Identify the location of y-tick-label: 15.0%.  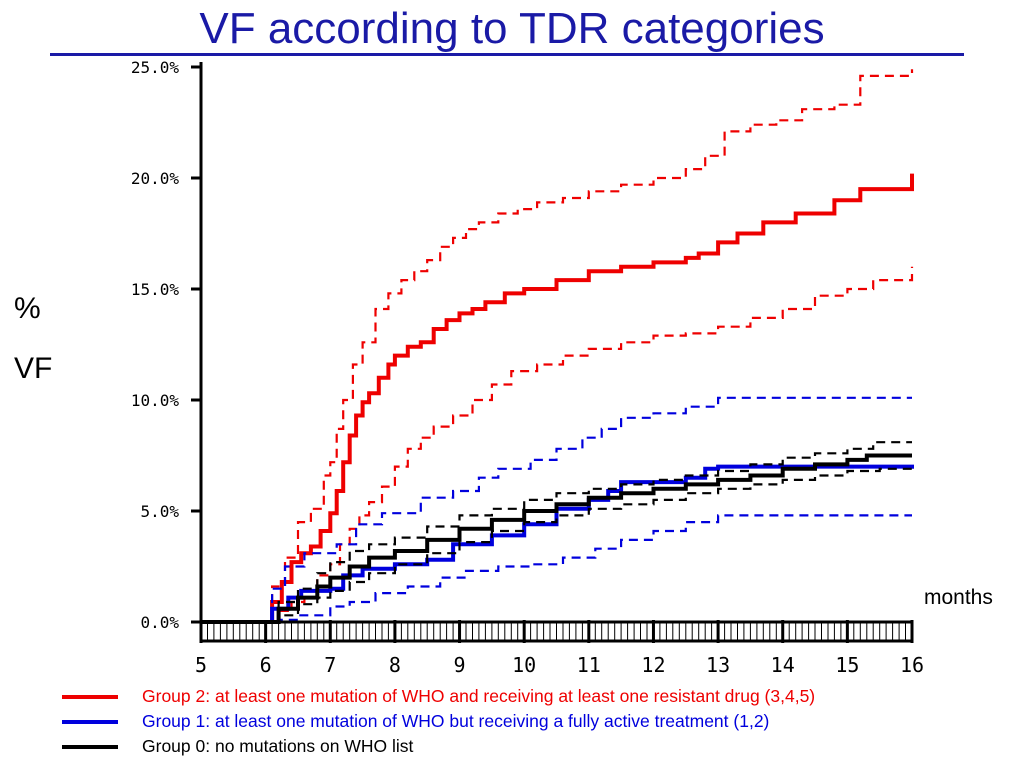
(155, 289).